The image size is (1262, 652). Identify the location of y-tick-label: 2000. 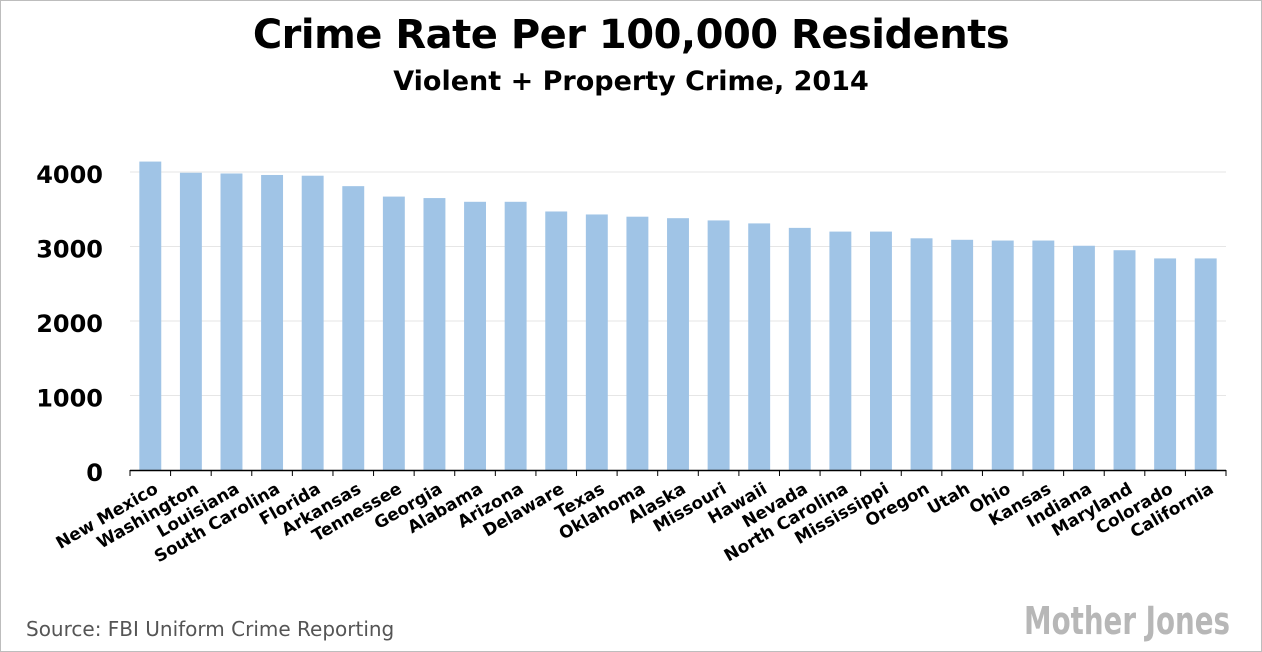
(69, 324).